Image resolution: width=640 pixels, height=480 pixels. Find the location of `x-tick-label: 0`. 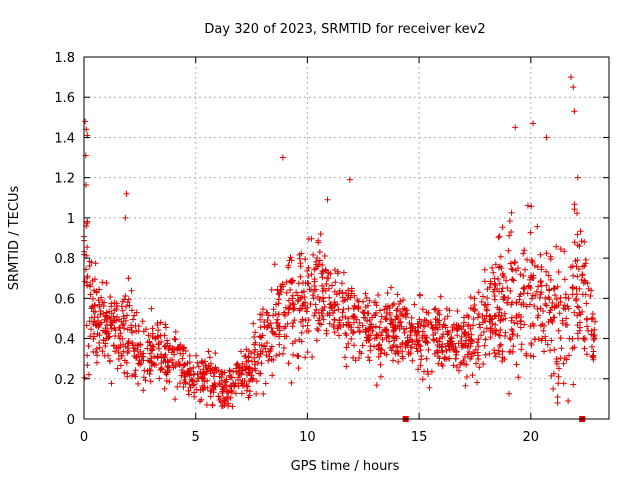

x-tick-label: 0 is located at coordinates (84, 437).